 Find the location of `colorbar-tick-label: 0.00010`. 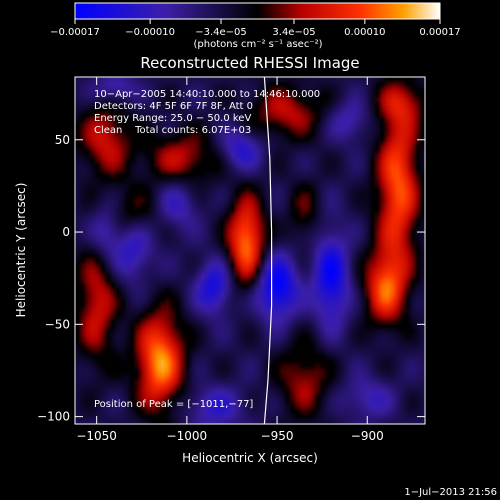

colorbar-tick-label: 0.00010 is located at coordinates (364, 32).